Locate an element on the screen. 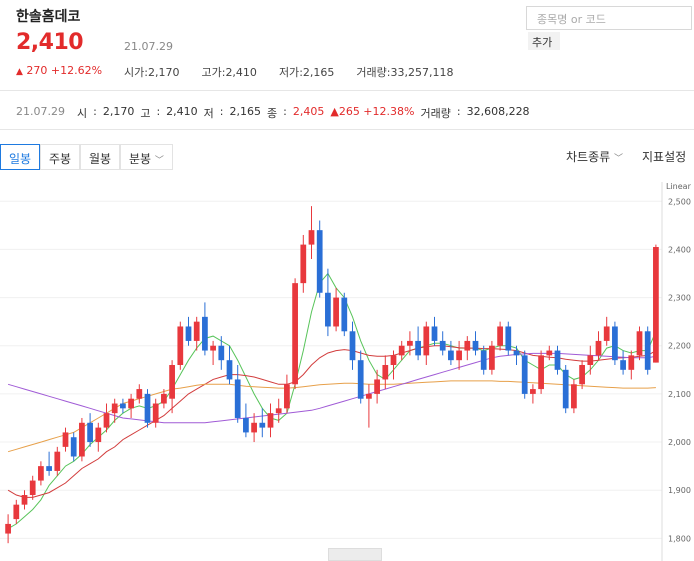 The height and width of the screenshot is (561, 694). tab-weekly: 주봉 is located at coordinates (60, 157).